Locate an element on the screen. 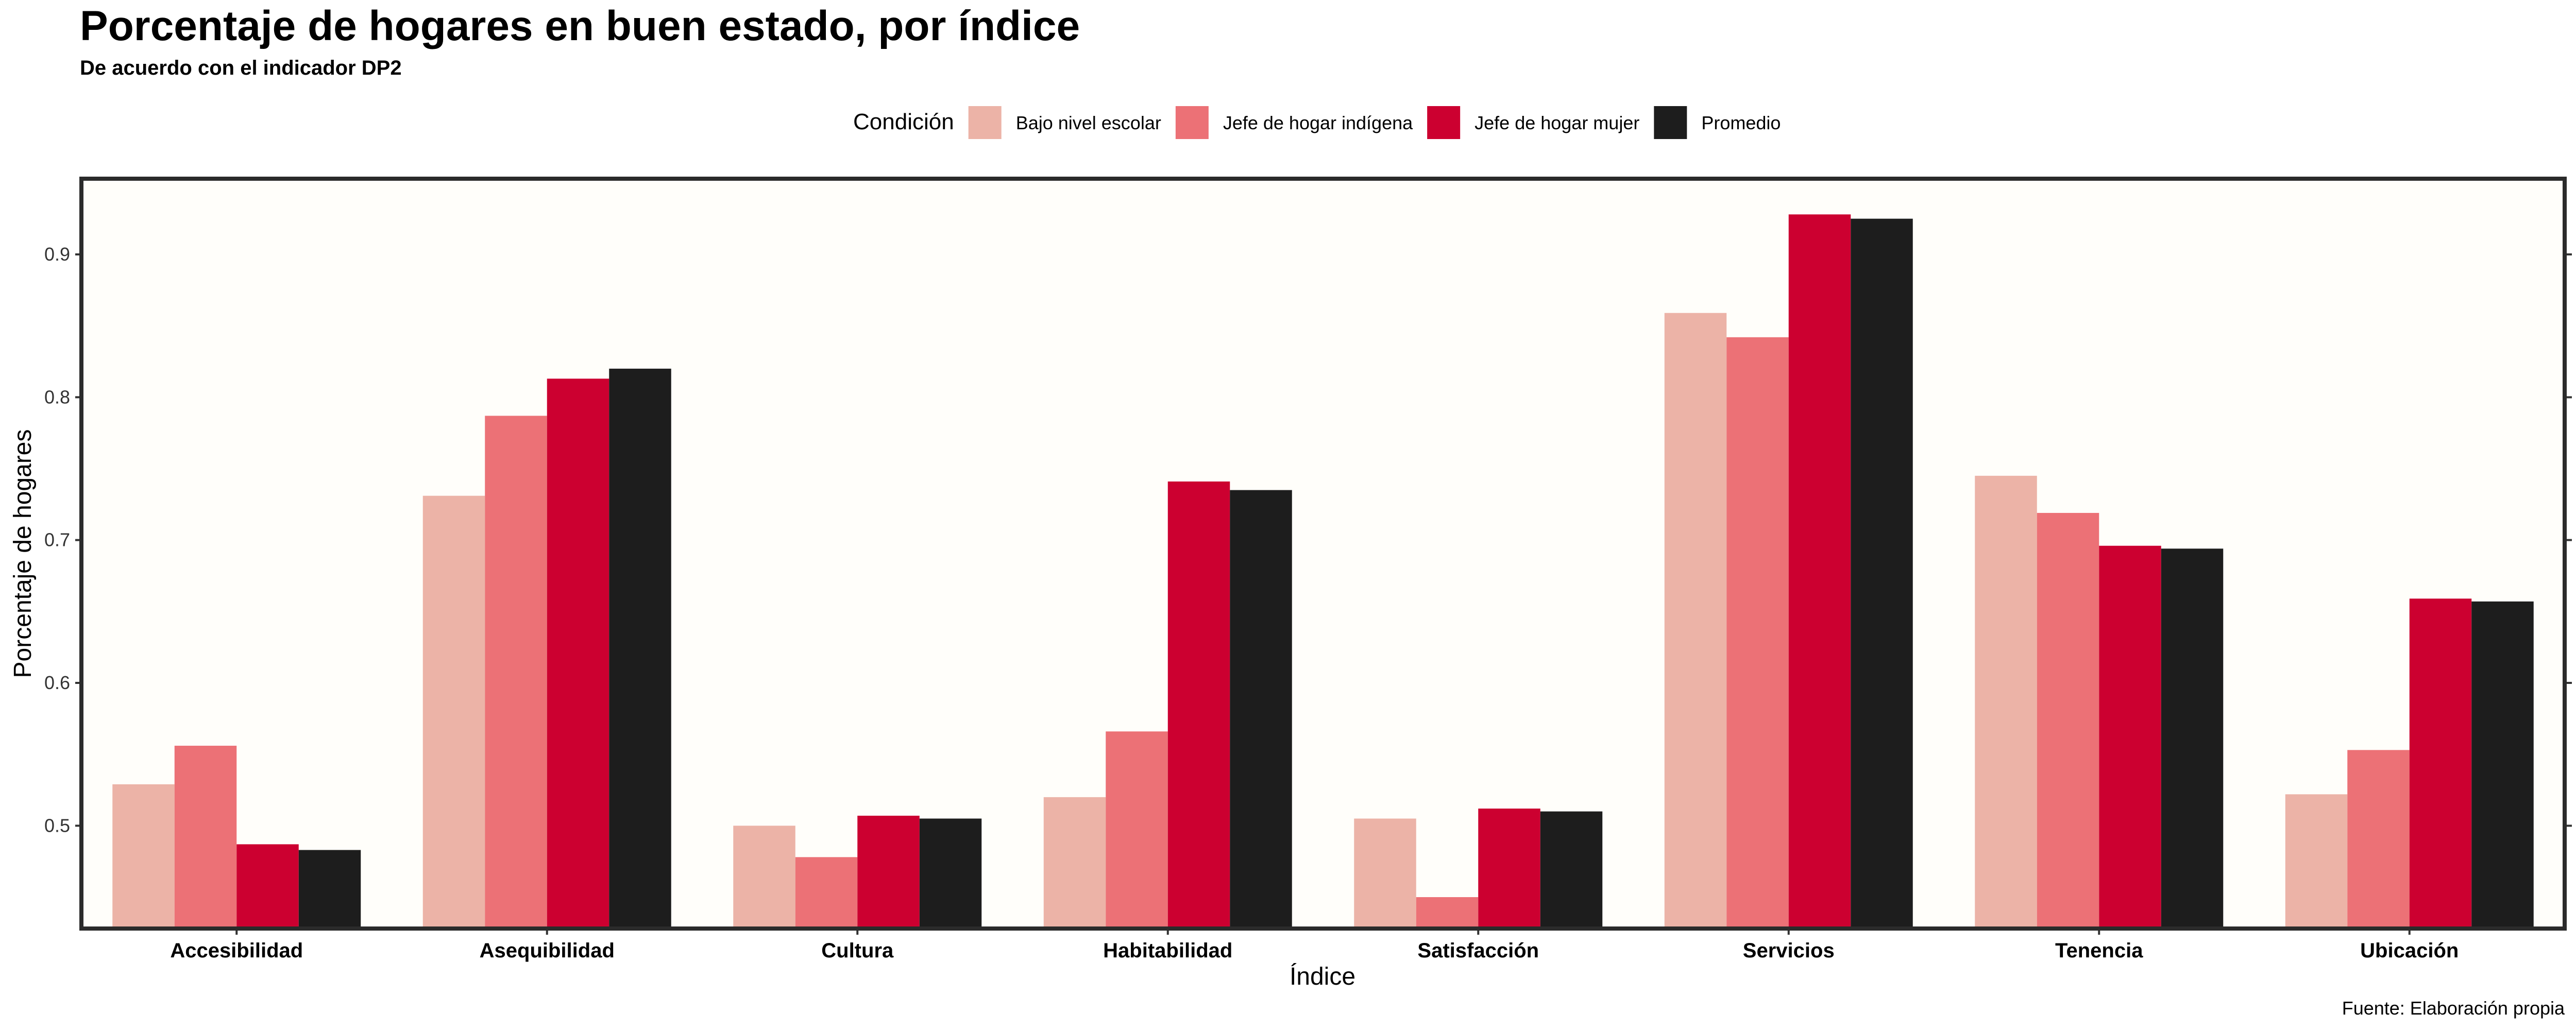 The image size is (2576, 1030). x-tick-label: Ubicación is located at coordinates (2409, 951).